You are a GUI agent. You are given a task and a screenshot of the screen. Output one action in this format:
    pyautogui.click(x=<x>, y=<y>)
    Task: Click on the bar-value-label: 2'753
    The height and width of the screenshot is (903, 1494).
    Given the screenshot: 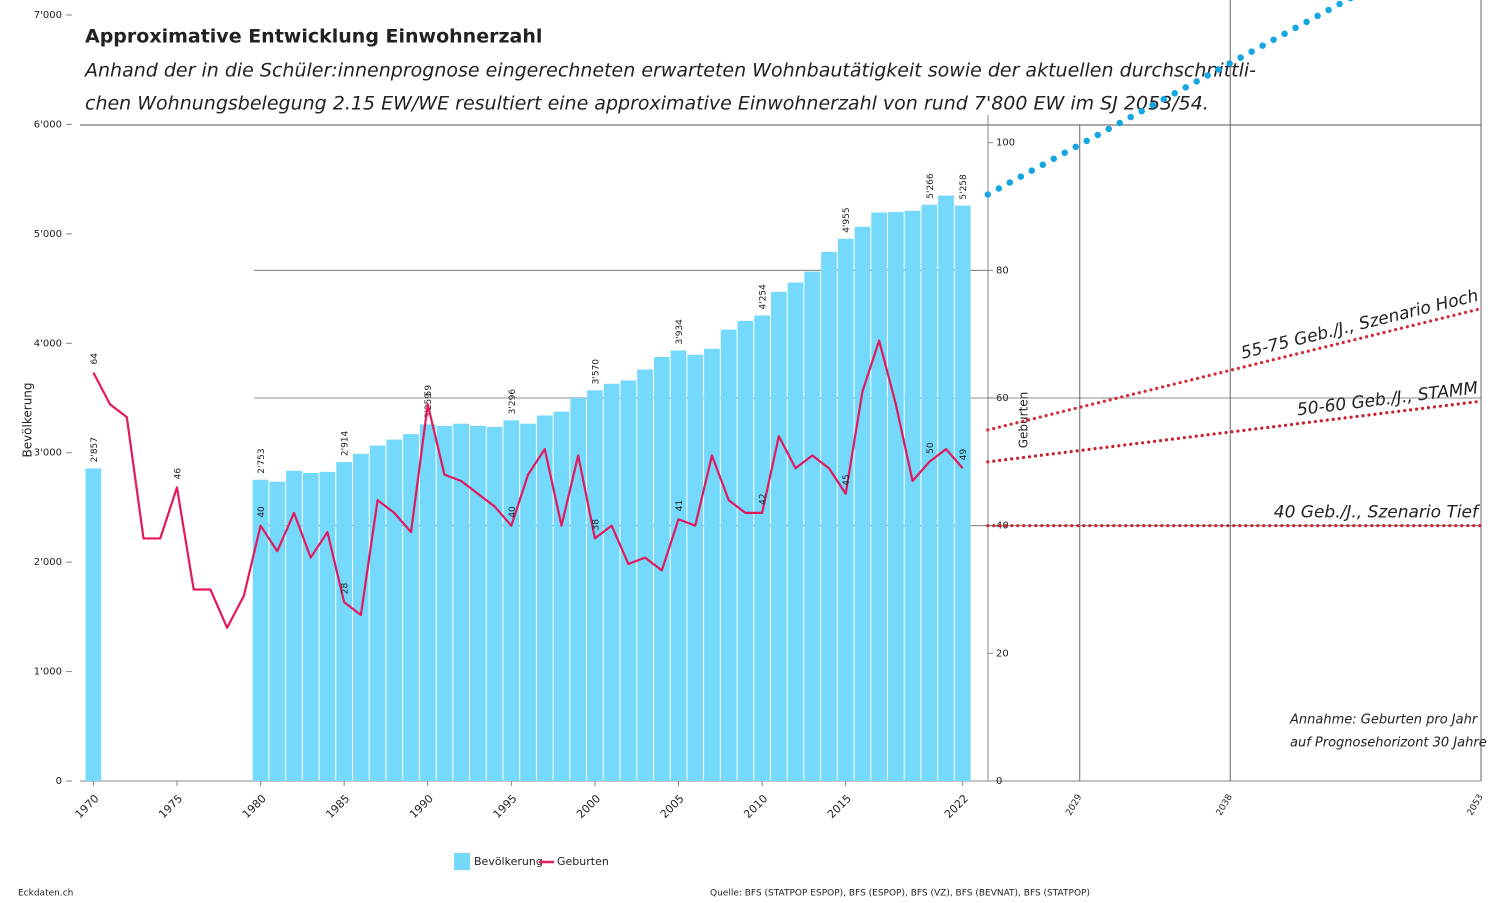 What is the action you would take?
    pyautogui.click(x=262, y=460)
    